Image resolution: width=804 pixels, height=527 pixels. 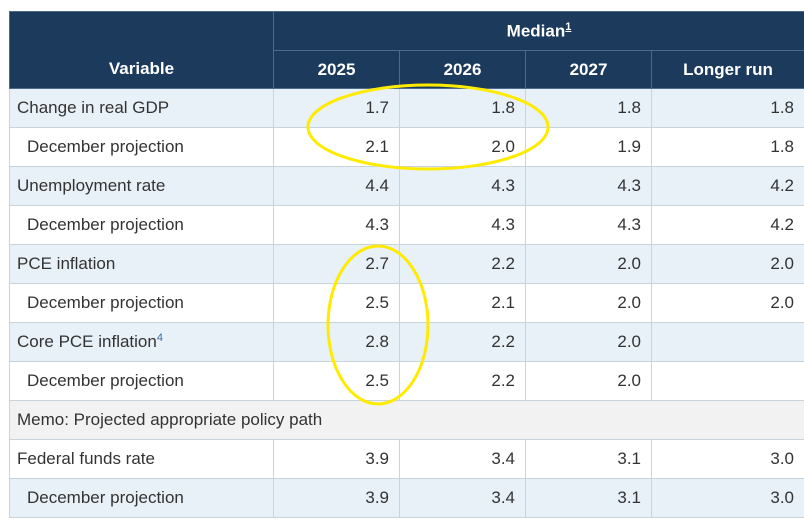 What do you see at coordinates (141, 50) in the screenshot?
I see `variable-column-header: Variable` at bounding box center [141, 50].